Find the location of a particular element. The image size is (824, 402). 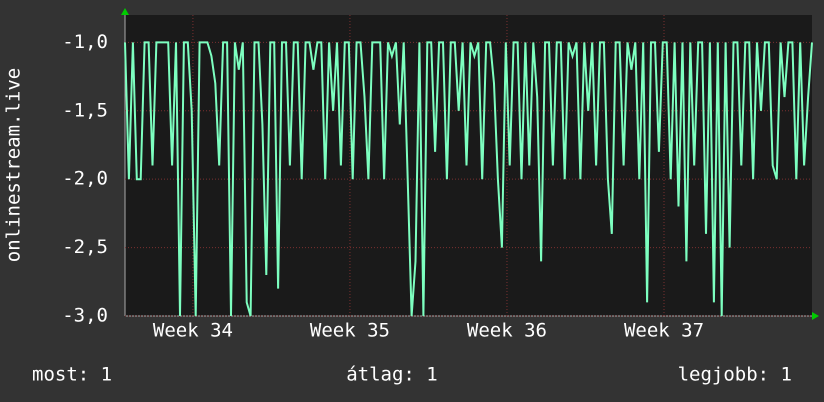

footer-text: átlag: 1 is located at coordinates (392, 375).